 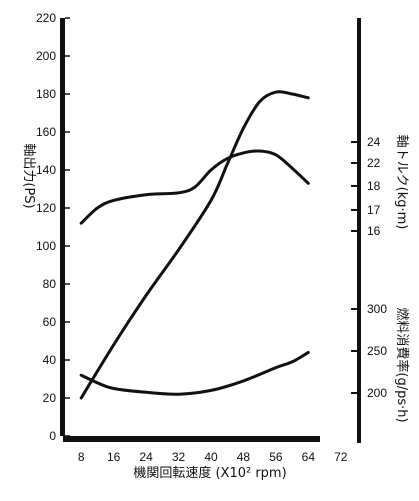 What do you see at coordinates (341, 457) in the screenshot?
I see `x-tick-label: 72` at bounding box center [341, 457].